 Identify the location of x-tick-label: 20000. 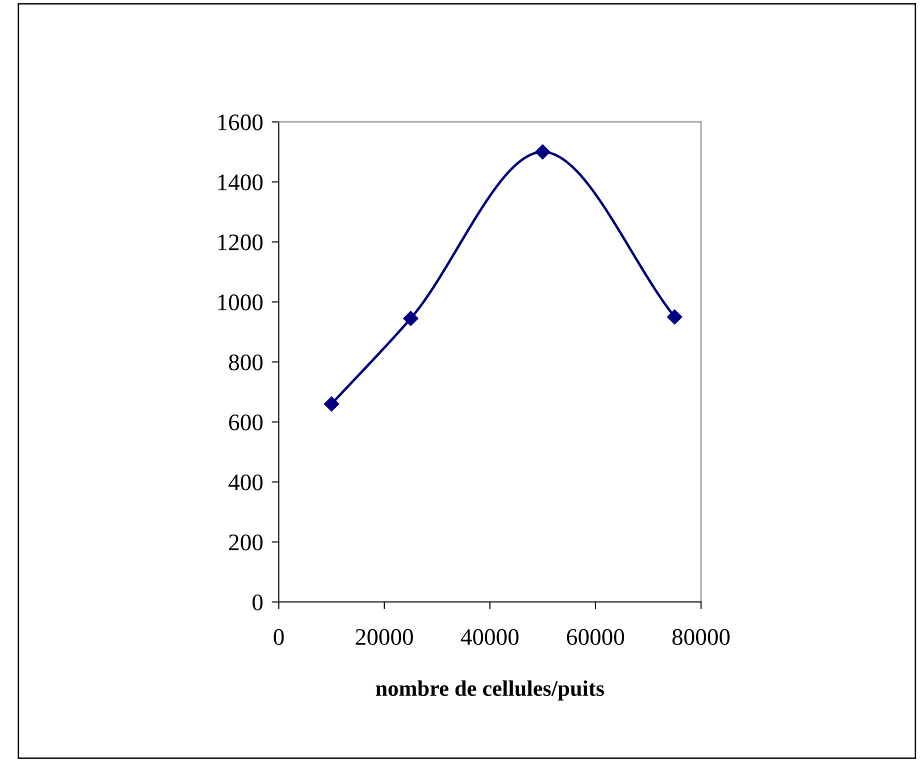
(384, 637).